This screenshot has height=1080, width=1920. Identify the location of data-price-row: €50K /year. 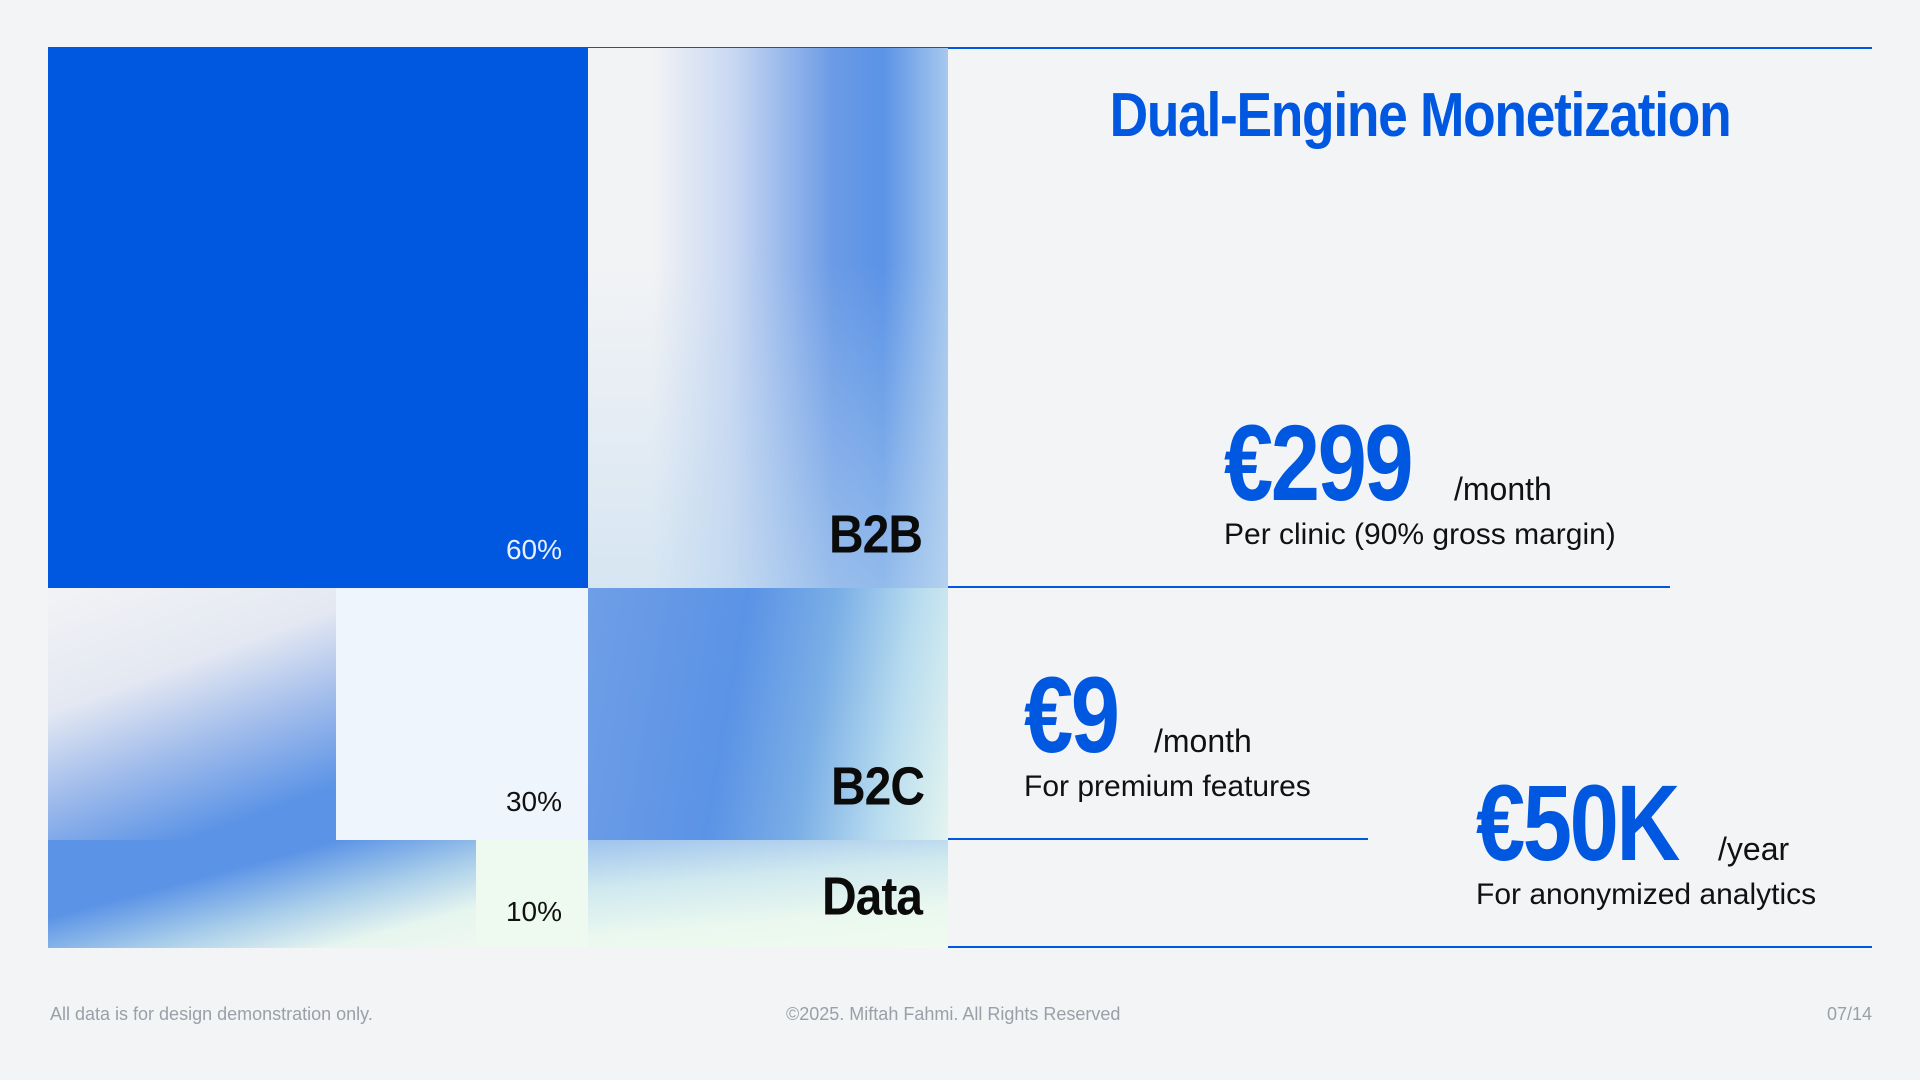
(1632, 822).